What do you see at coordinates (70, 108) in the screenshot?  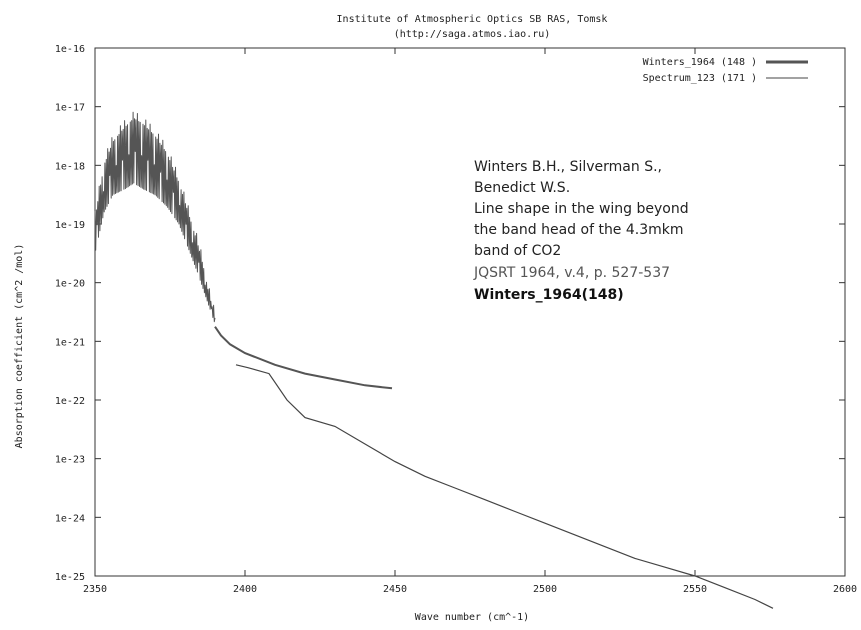 I see `y-tick-label: 1e-17` at bounding box center [70, 108].